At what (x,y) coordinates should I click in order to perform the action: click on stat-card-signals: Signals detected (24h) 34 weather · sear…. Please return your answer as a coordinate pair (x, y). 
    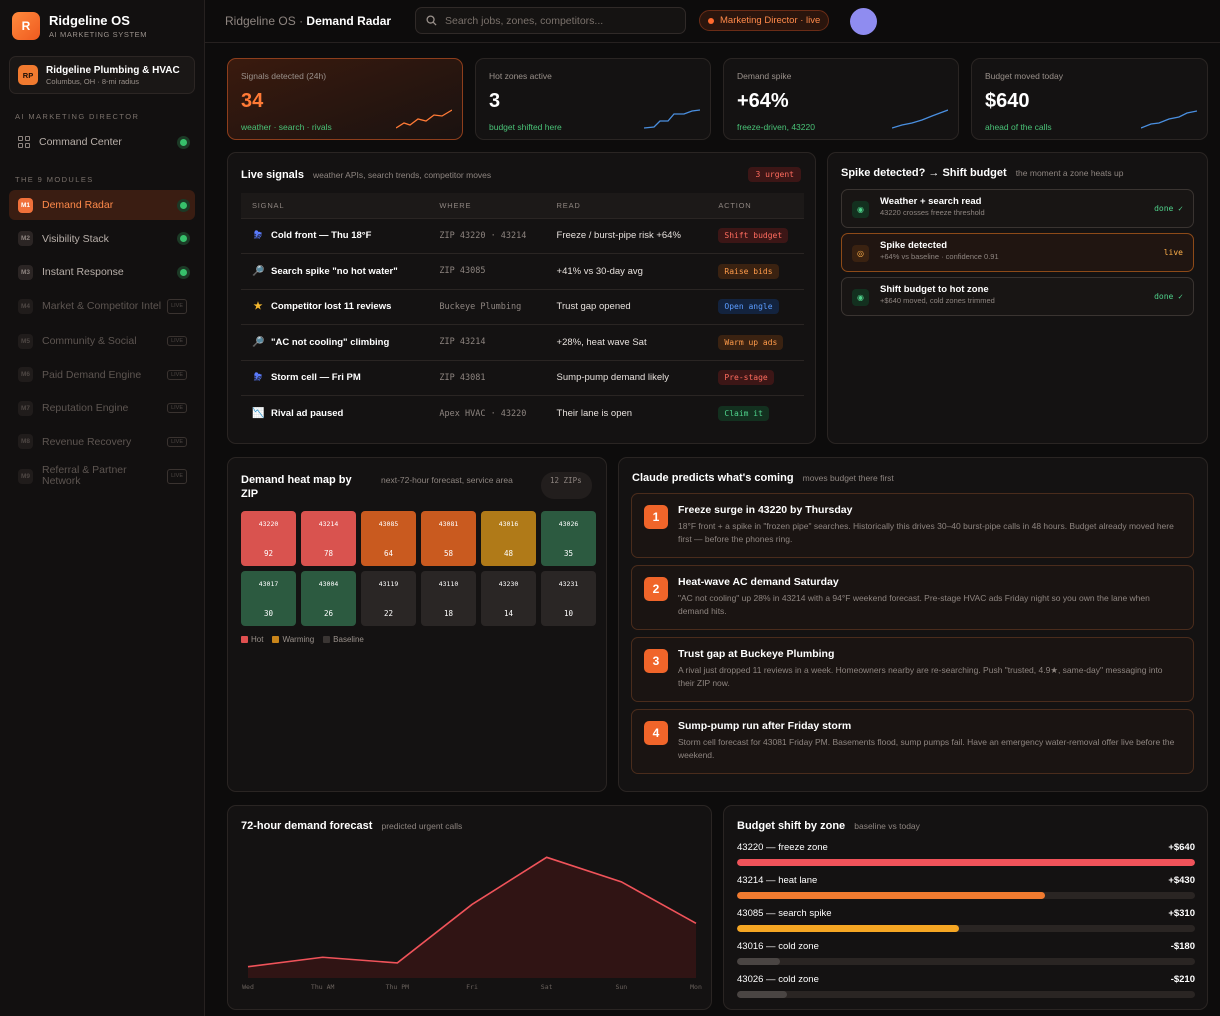
    Looking at the image, I should click on (345, 99).